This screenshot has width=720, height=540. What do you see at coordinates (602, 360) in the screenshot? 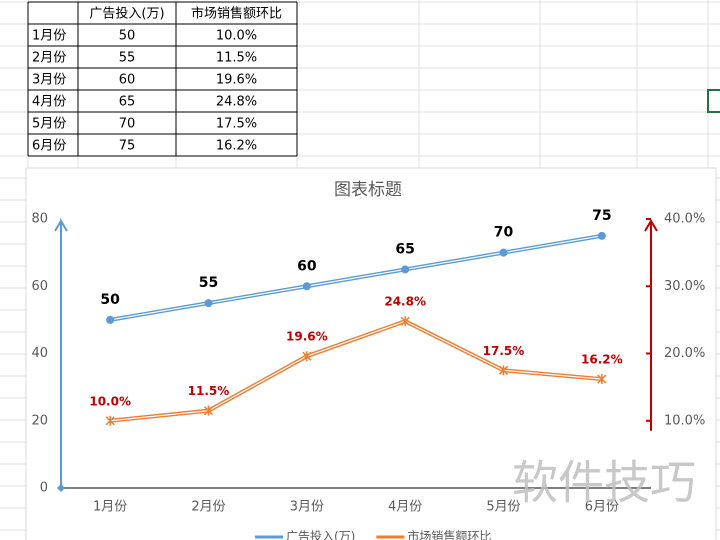
I see `data-label: 16.2%` at bounding box center [602, 360].